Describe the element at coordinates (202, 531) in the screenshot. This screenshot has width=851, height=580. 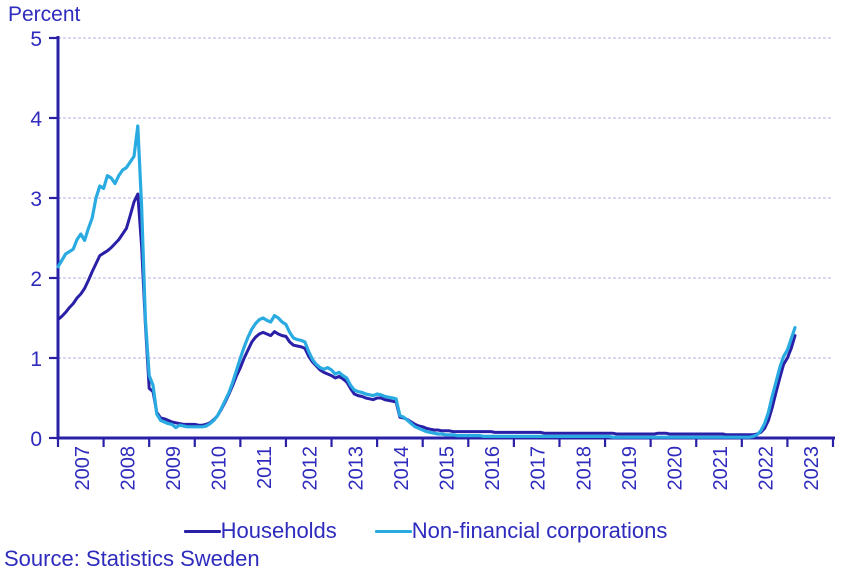
I see `households-line-swatch` at that location.